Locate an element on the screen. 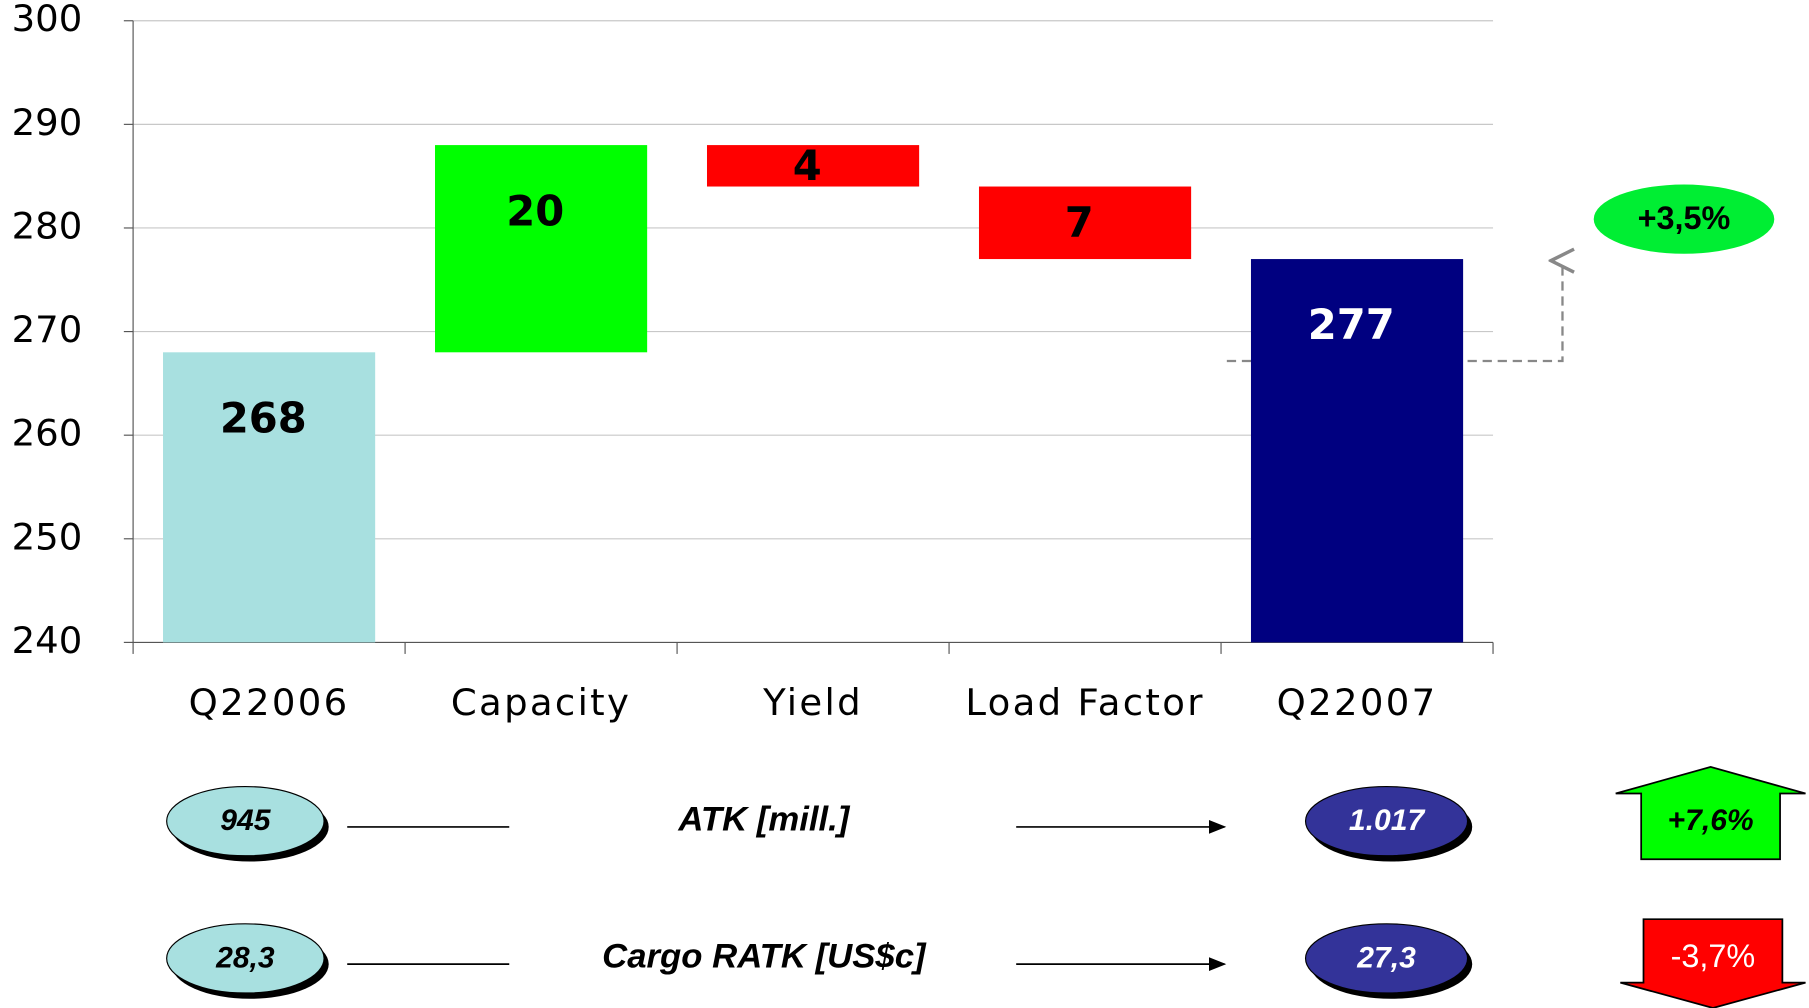 Image resolution: width=1809 pixels, height=1008 pixels. value-label: 4 is located at coordinates (807, 165).